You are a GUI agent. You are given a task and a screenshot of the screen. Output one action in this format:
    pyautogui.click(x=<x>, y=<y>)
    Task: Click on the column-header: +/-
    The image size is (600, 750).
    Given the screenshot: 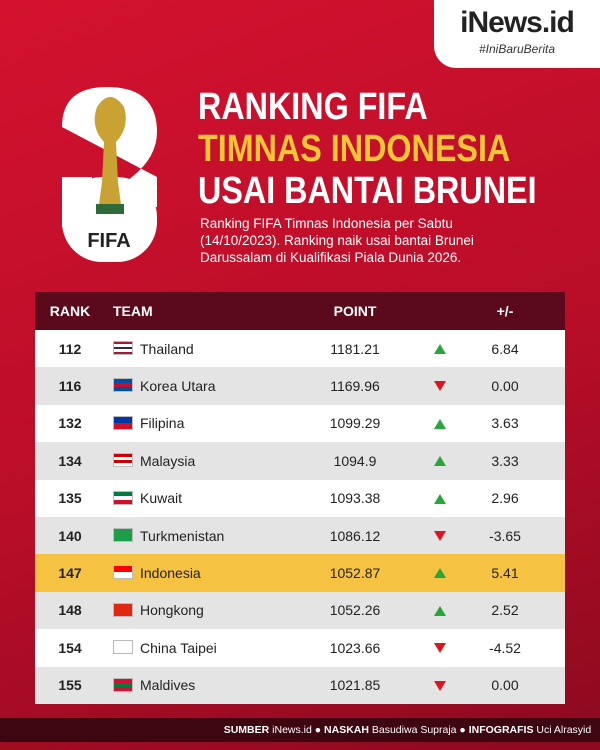 What is the action you would take?
    pyautogui.click(x=505, y=311)
    